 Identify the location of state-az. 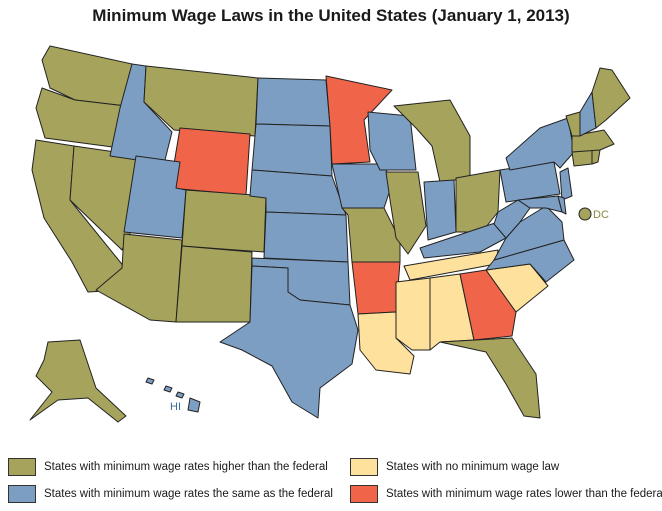
(139, 278).